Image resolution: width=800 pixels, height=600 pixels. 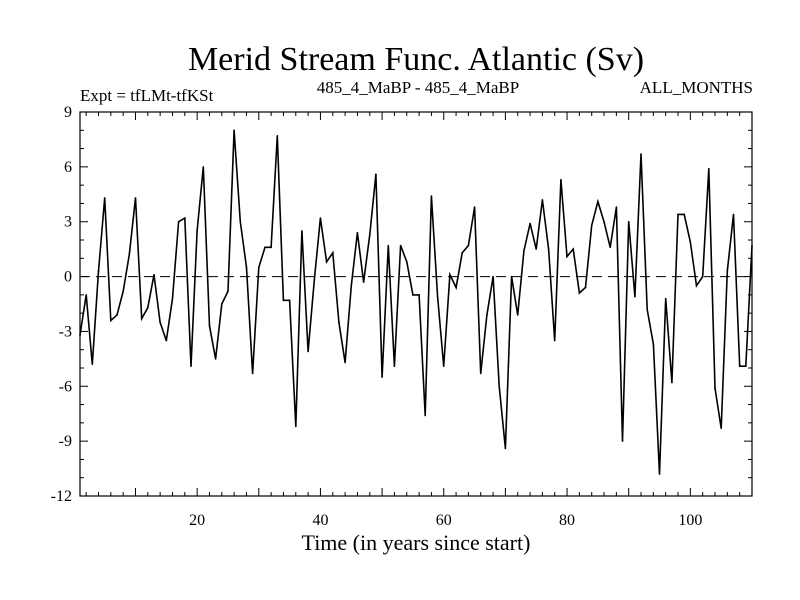 I want to click on y-tick-label: -9, so click(x=65, y=441).